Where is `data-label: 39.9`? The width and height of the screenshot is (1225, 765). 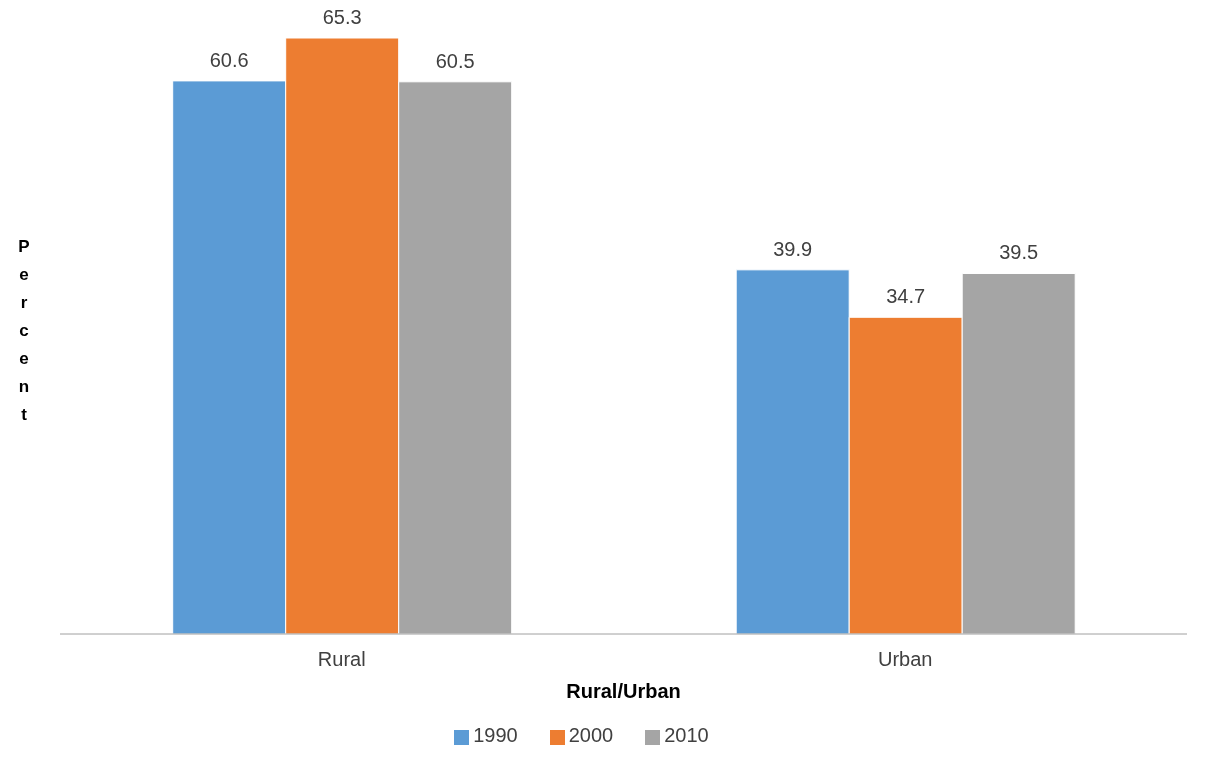
data-label: 39.9 is located at coordinates (793, 248).